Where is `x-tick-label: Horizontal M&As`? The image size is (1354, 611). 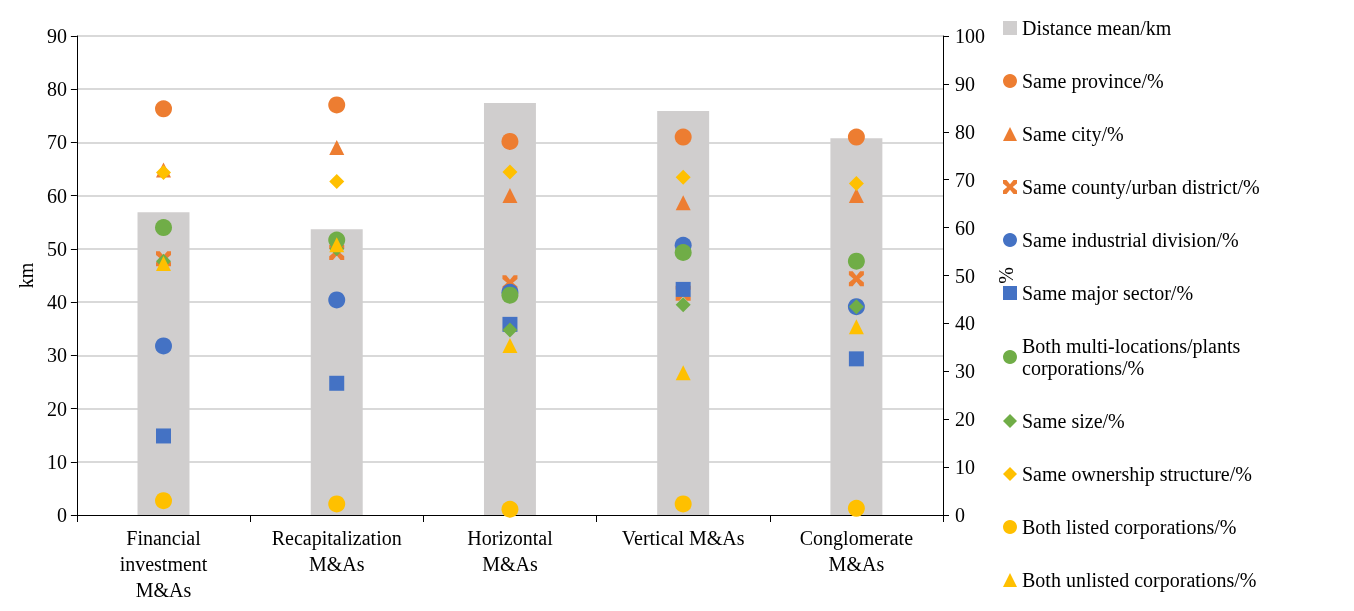 x-tick-label: Horizontal M&As is located at coordinates (510, 551).